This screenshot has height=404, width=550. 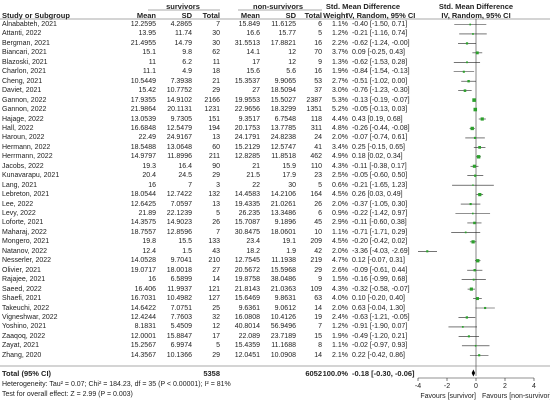 What do you see at coordinates (179, 213) in the screenshot?
I see `sd1-cell: 22.1239` at bounding box center [179, 213].